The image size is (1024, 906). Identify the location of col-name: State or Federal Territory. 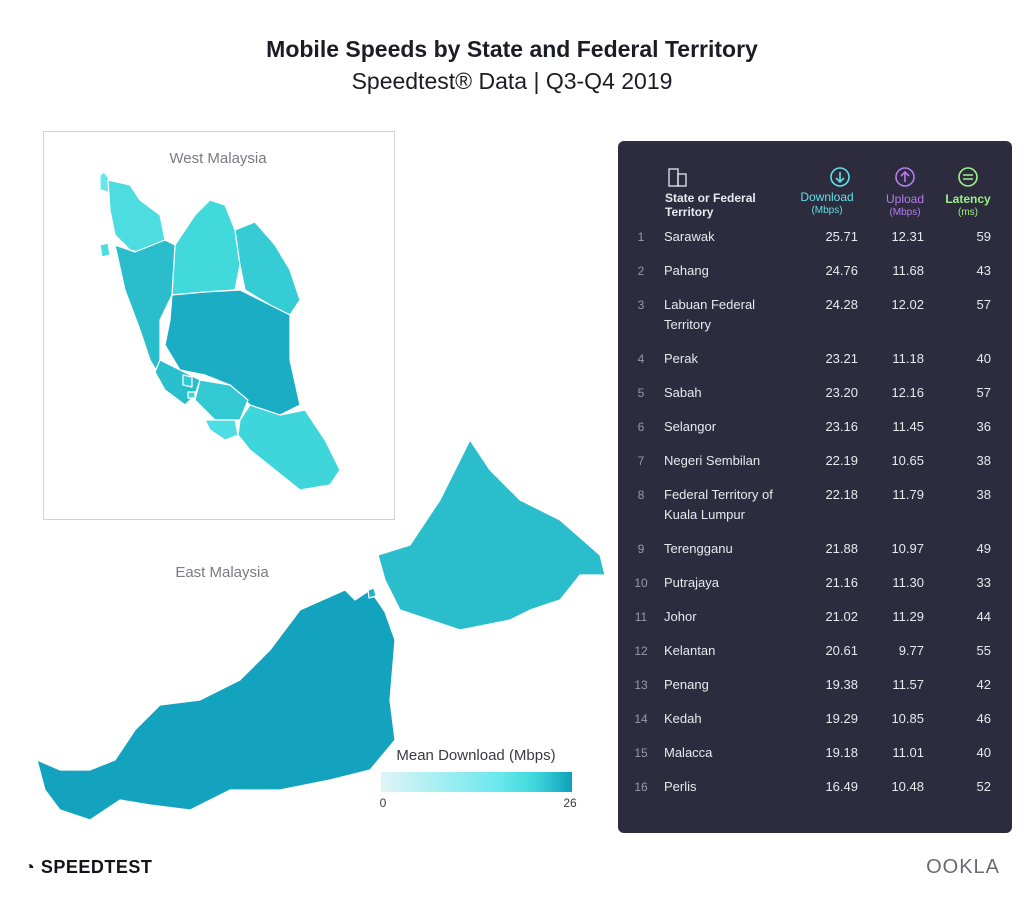
(710, 205).